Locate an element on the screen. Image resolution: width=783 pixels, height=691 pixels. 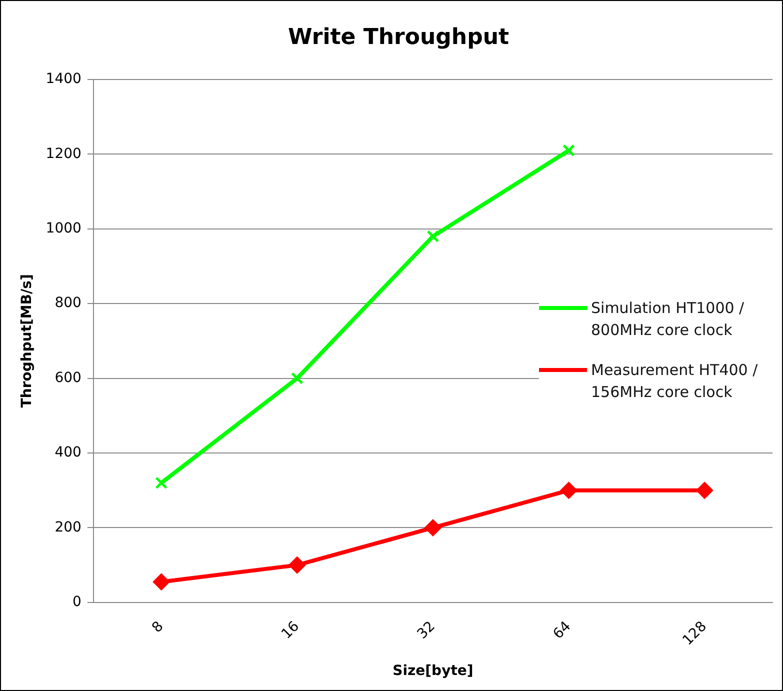
x-axis-title: Size[byte] is located at coordinates (433, 671).